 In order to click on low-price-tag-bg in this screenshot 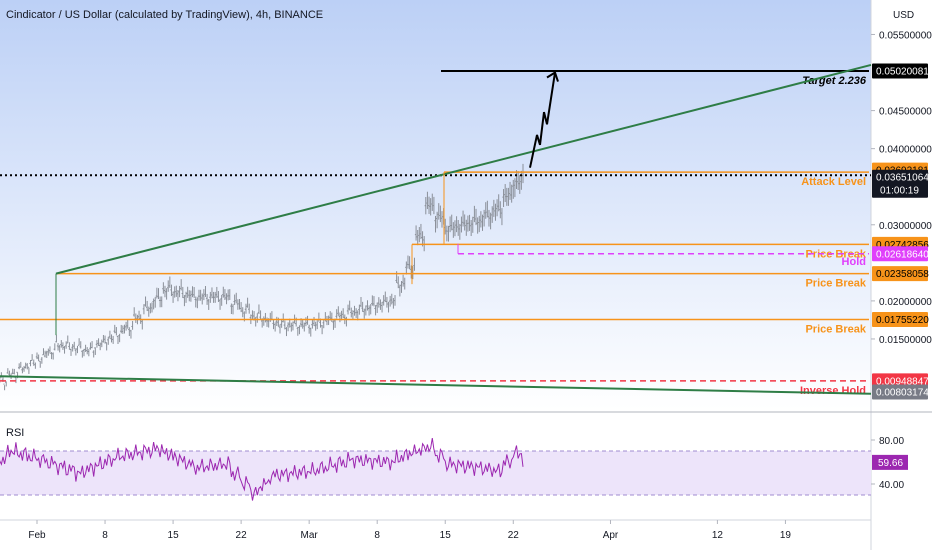, I will do `click(900, 392)`.